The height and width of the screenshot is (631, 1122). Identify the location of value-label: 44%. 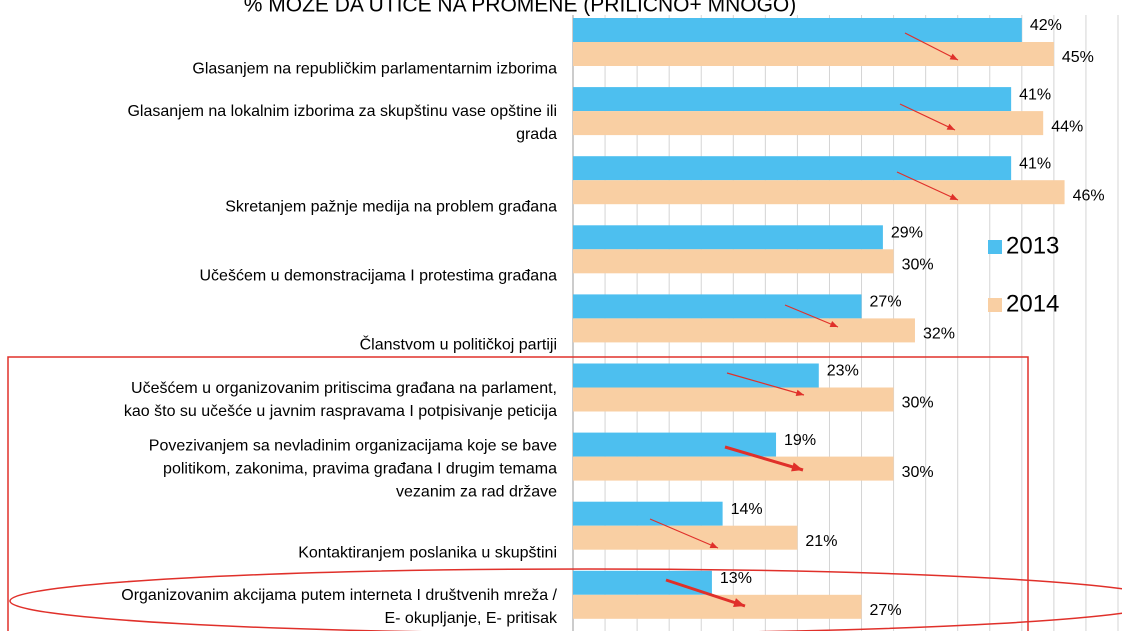
(1067, 126).